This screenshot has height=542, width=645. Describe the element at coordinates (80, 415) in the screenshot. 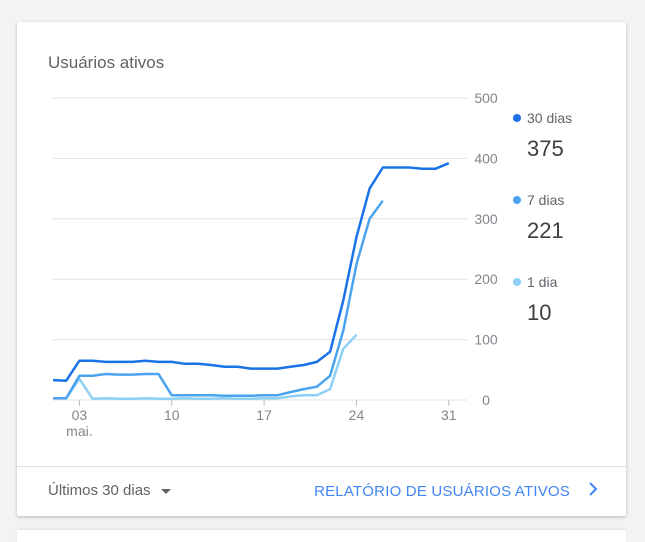

I see `x-tick-label: 03` at that location.